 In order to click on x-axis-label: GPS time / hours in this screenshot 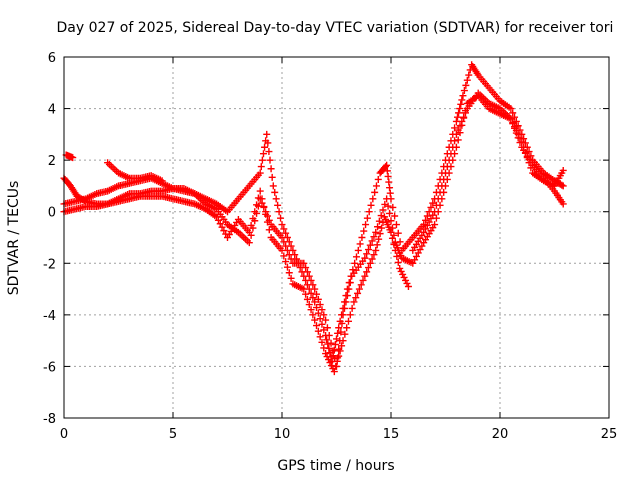, I will do `click(335, 466)`.